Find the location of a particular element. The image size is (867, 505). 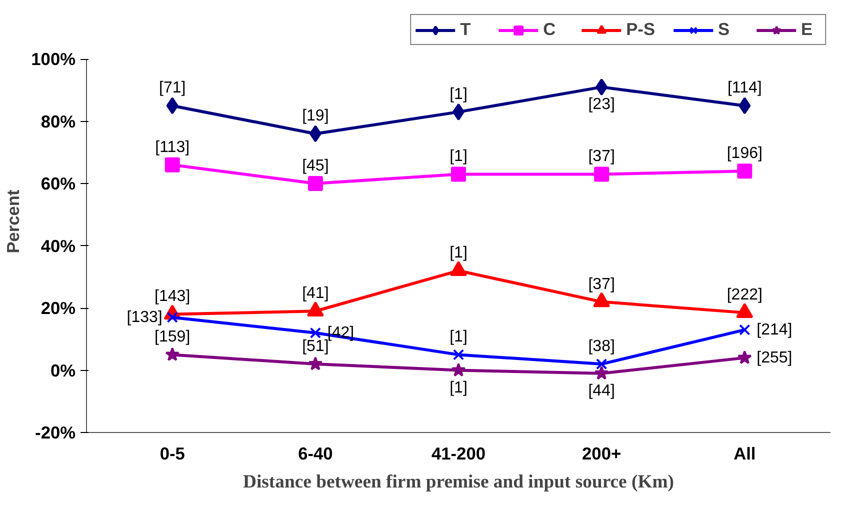

x-axis-title: Distance between firm premise and input source (Km) is located at coordinates (458, 482).